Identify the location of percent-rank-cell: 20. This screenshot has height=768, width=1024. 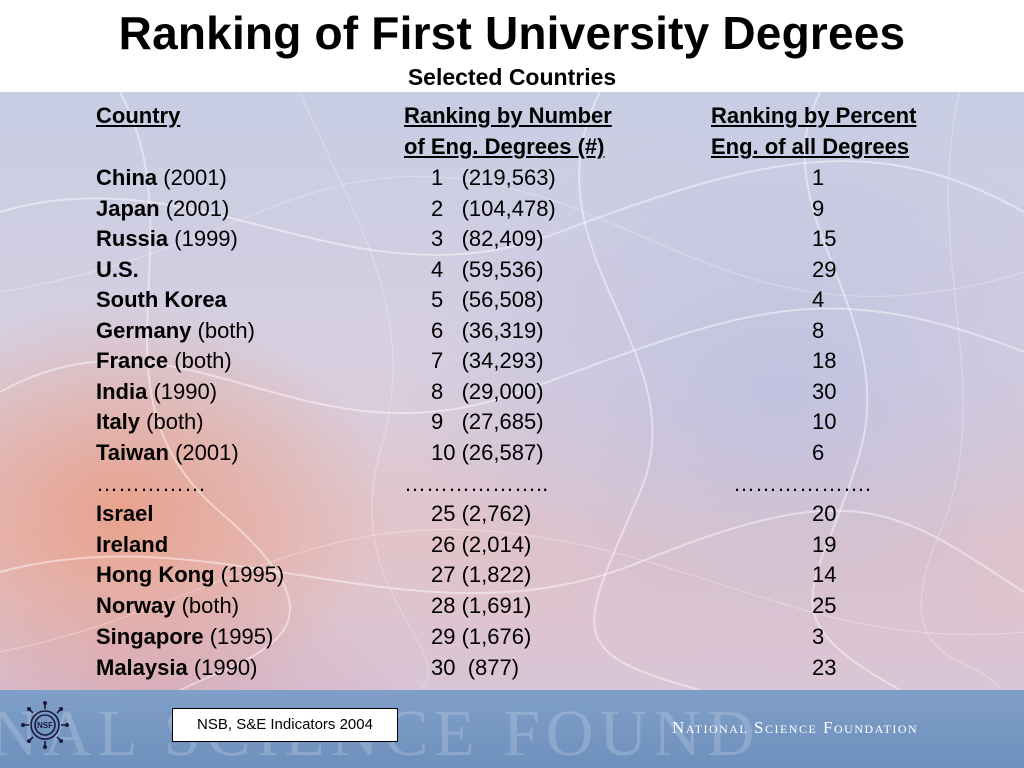
(824, 513).